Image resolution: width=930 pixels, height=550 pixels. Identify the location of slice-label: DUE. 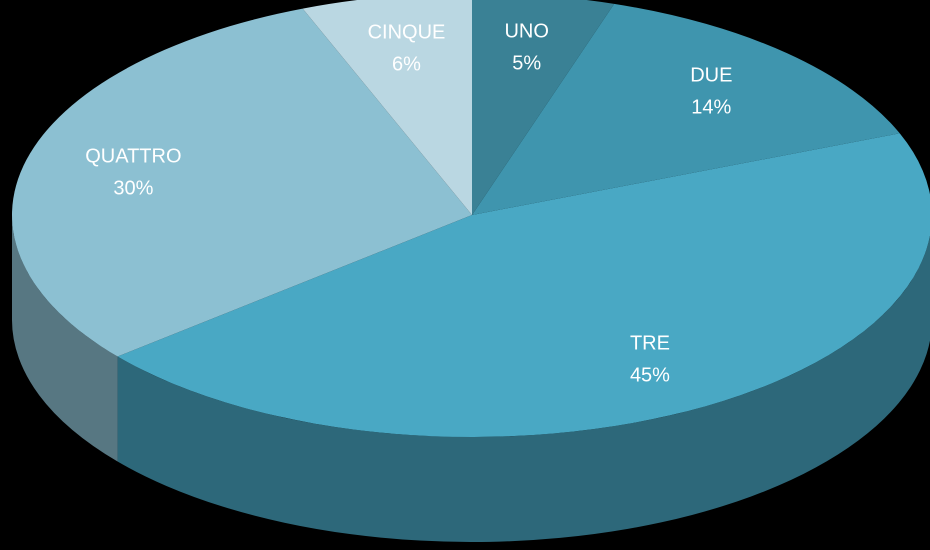
(711, 75).